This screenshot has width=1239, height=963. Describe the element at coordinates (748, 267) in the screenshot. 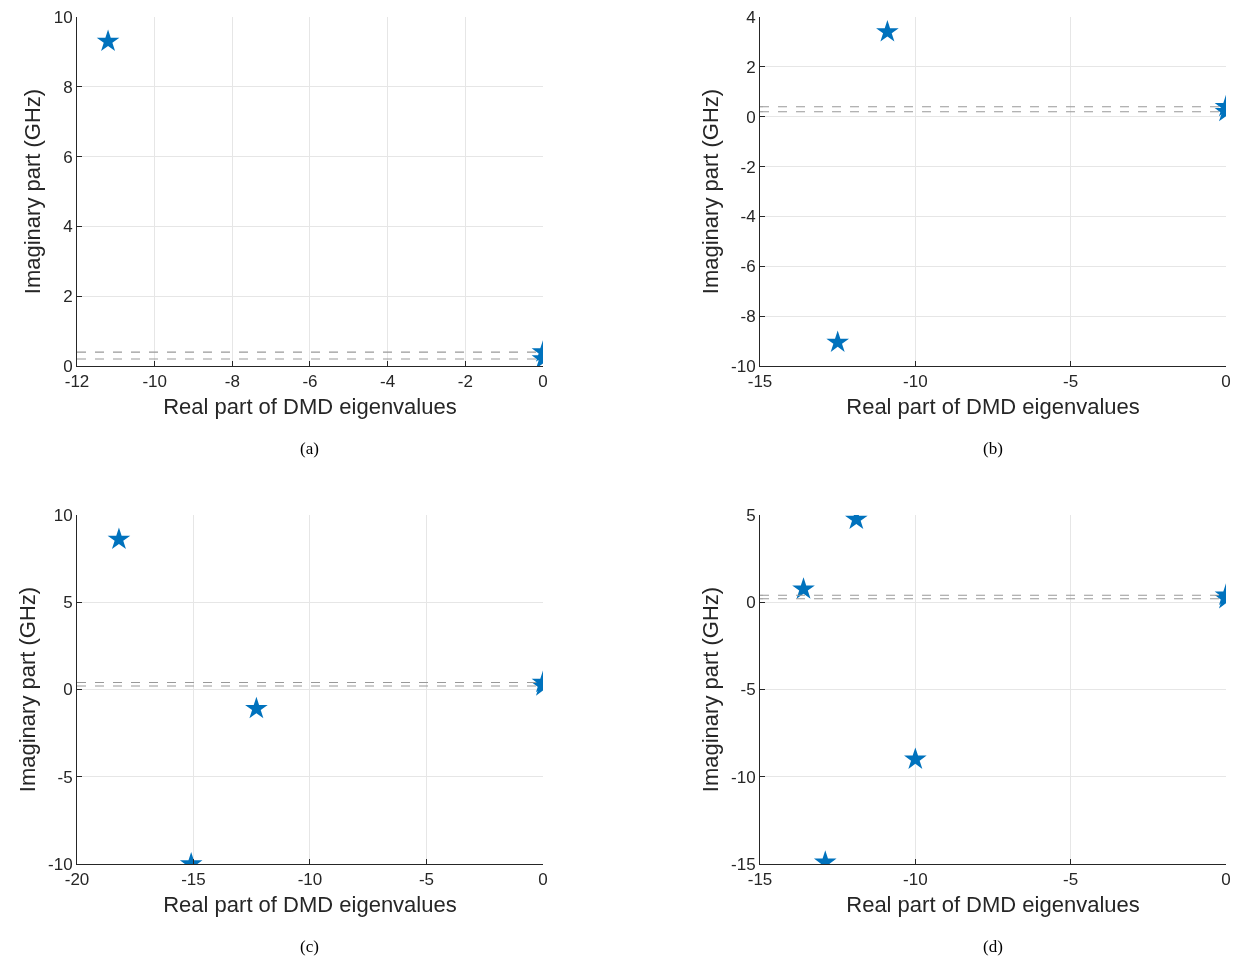

I see `y-tick-label: -6` at that location.